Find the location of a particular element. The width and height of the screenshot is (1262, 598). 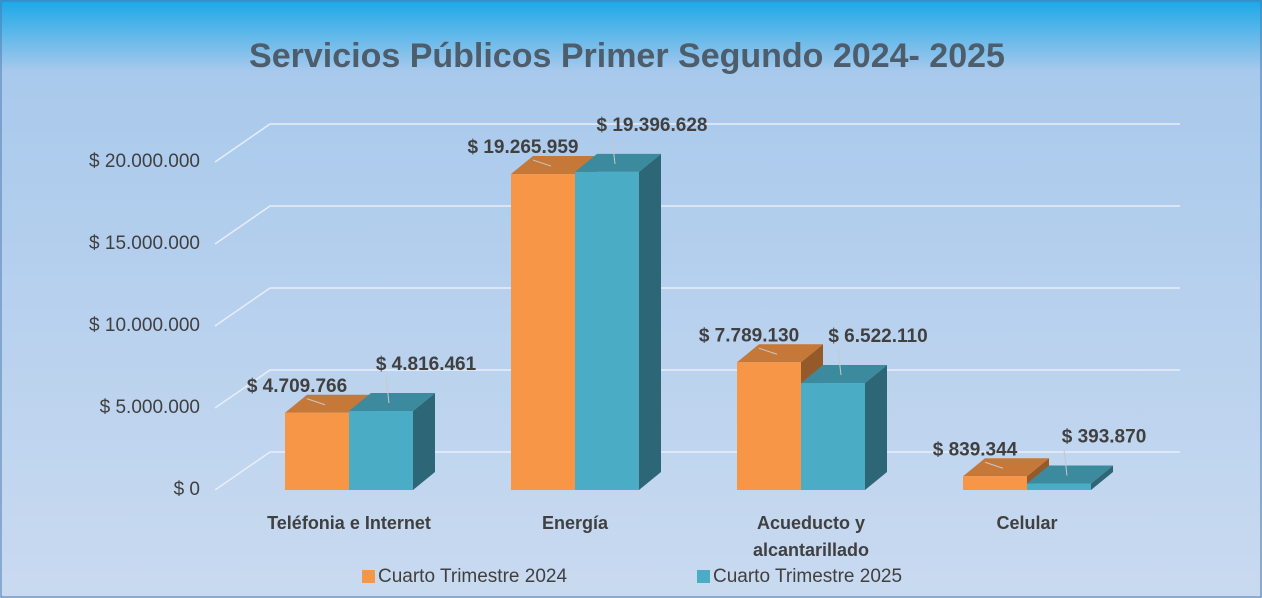

legend-label: Cuarto Trimestre 2025 is located at coordinates (807, 576).